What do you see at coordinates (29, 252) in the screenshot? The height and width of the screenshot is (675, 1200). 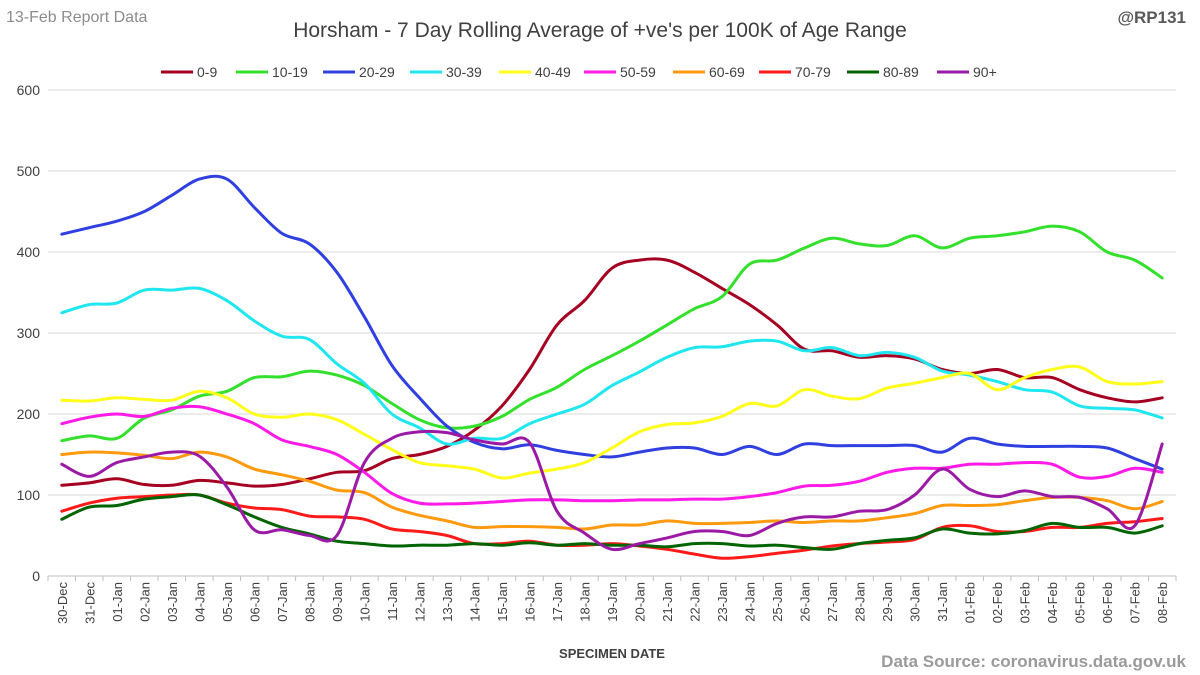 I see `y-tick-label: 400` at bounding box center [29, 252].